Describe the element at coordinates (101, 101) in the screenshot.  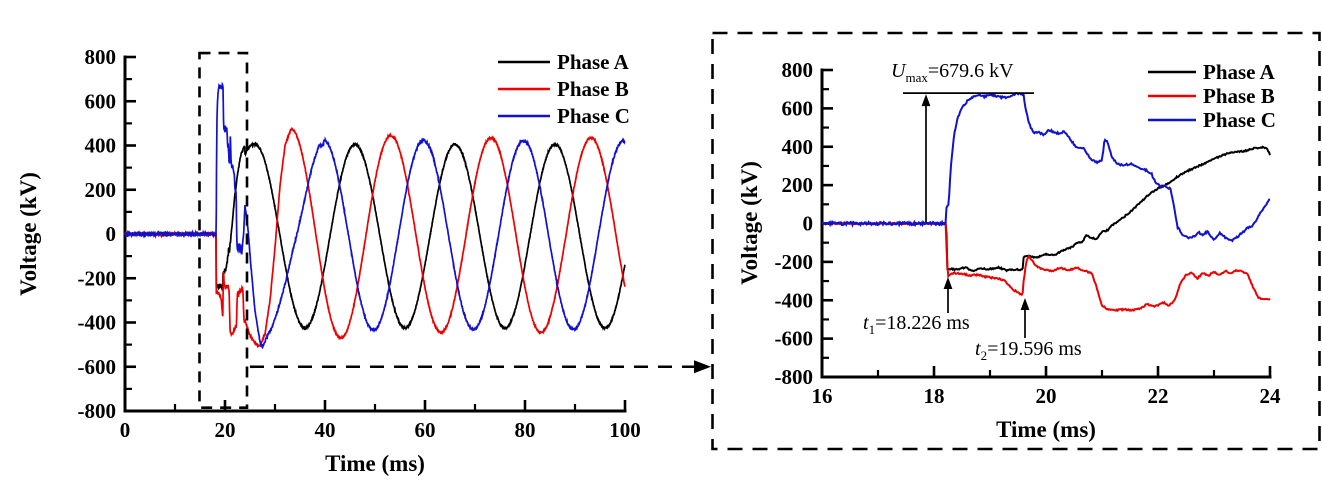
I see `left-chart-ytick-label: 600` at that location.